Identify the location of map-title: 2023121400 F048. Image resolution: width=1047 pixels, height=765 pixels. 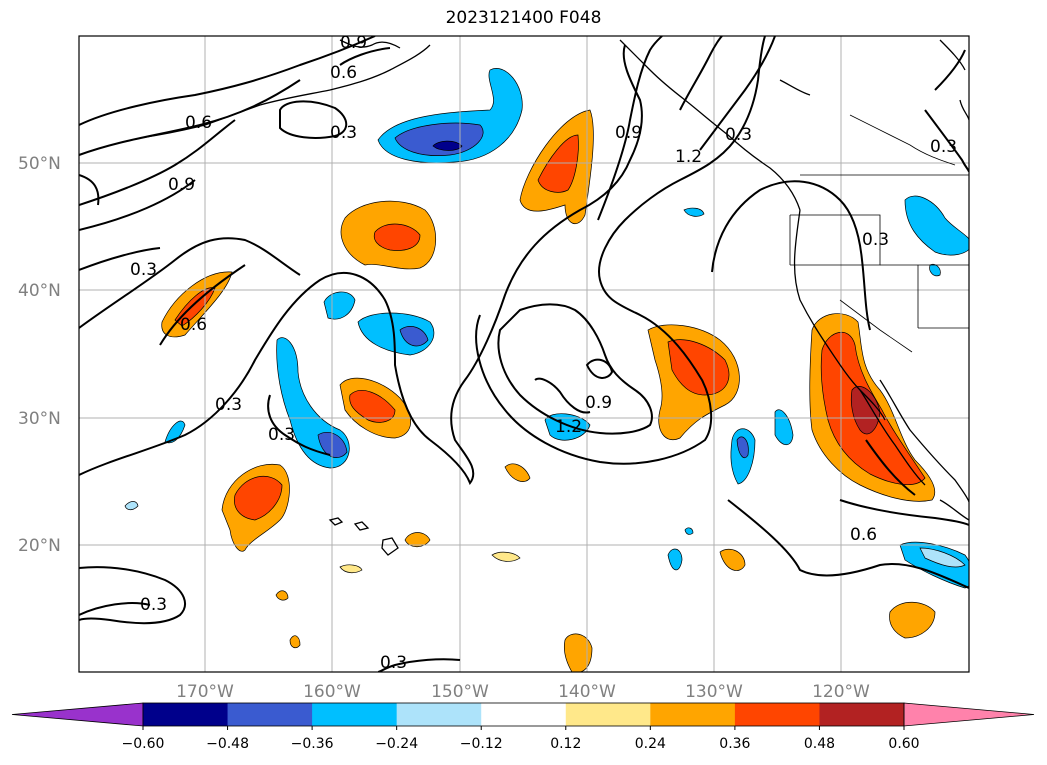
(523, 18).